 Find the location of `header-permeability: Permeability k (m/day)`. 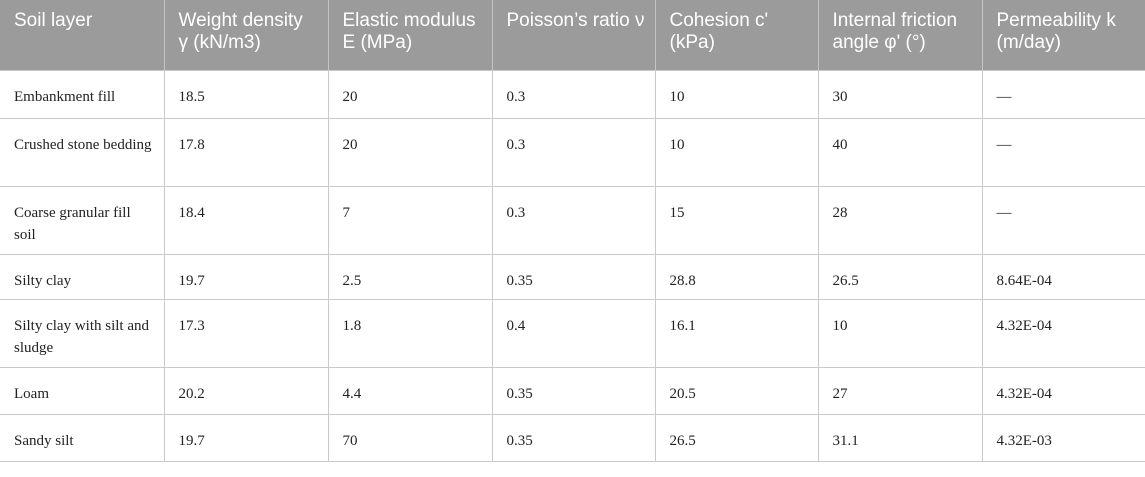

header-permeability: Permeability k (m/day) is located at coordinates (1063, 35).